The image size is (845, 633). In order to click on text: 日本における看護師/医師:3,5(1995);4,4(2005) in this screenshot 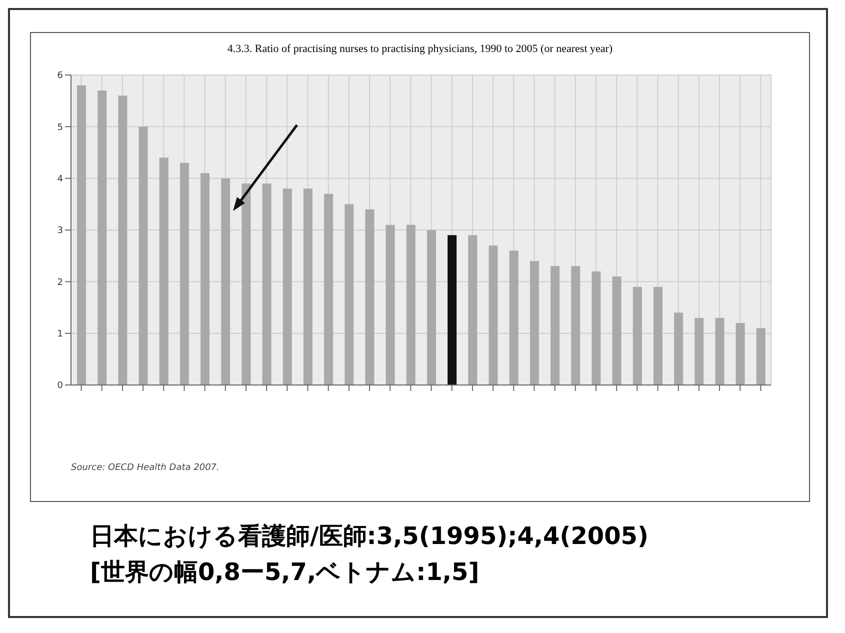, I will do `click(369, 536)`.